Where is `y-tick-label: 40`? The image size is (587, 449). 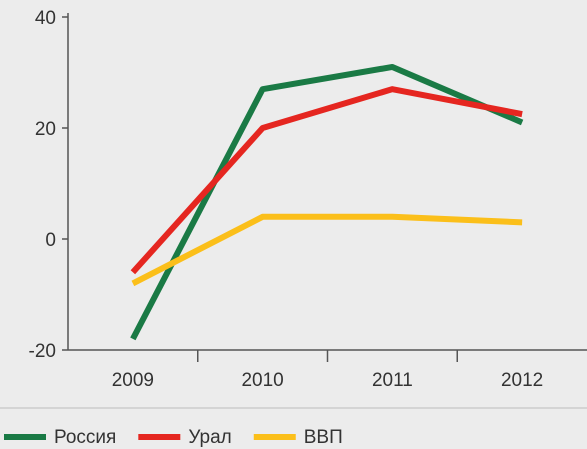 y-tick-label: 40 is located at coordinates (45, 18).